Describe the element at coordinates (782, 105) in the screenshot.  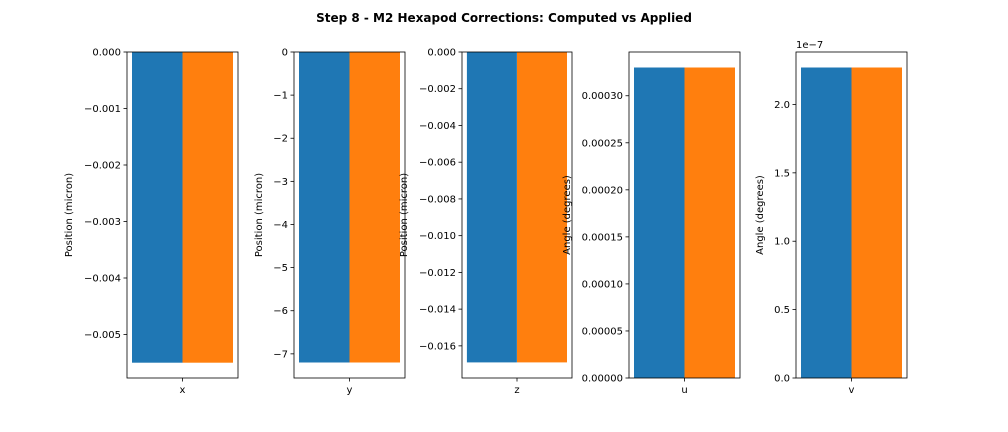
I see `y-tick-label: 2.0` at that location.